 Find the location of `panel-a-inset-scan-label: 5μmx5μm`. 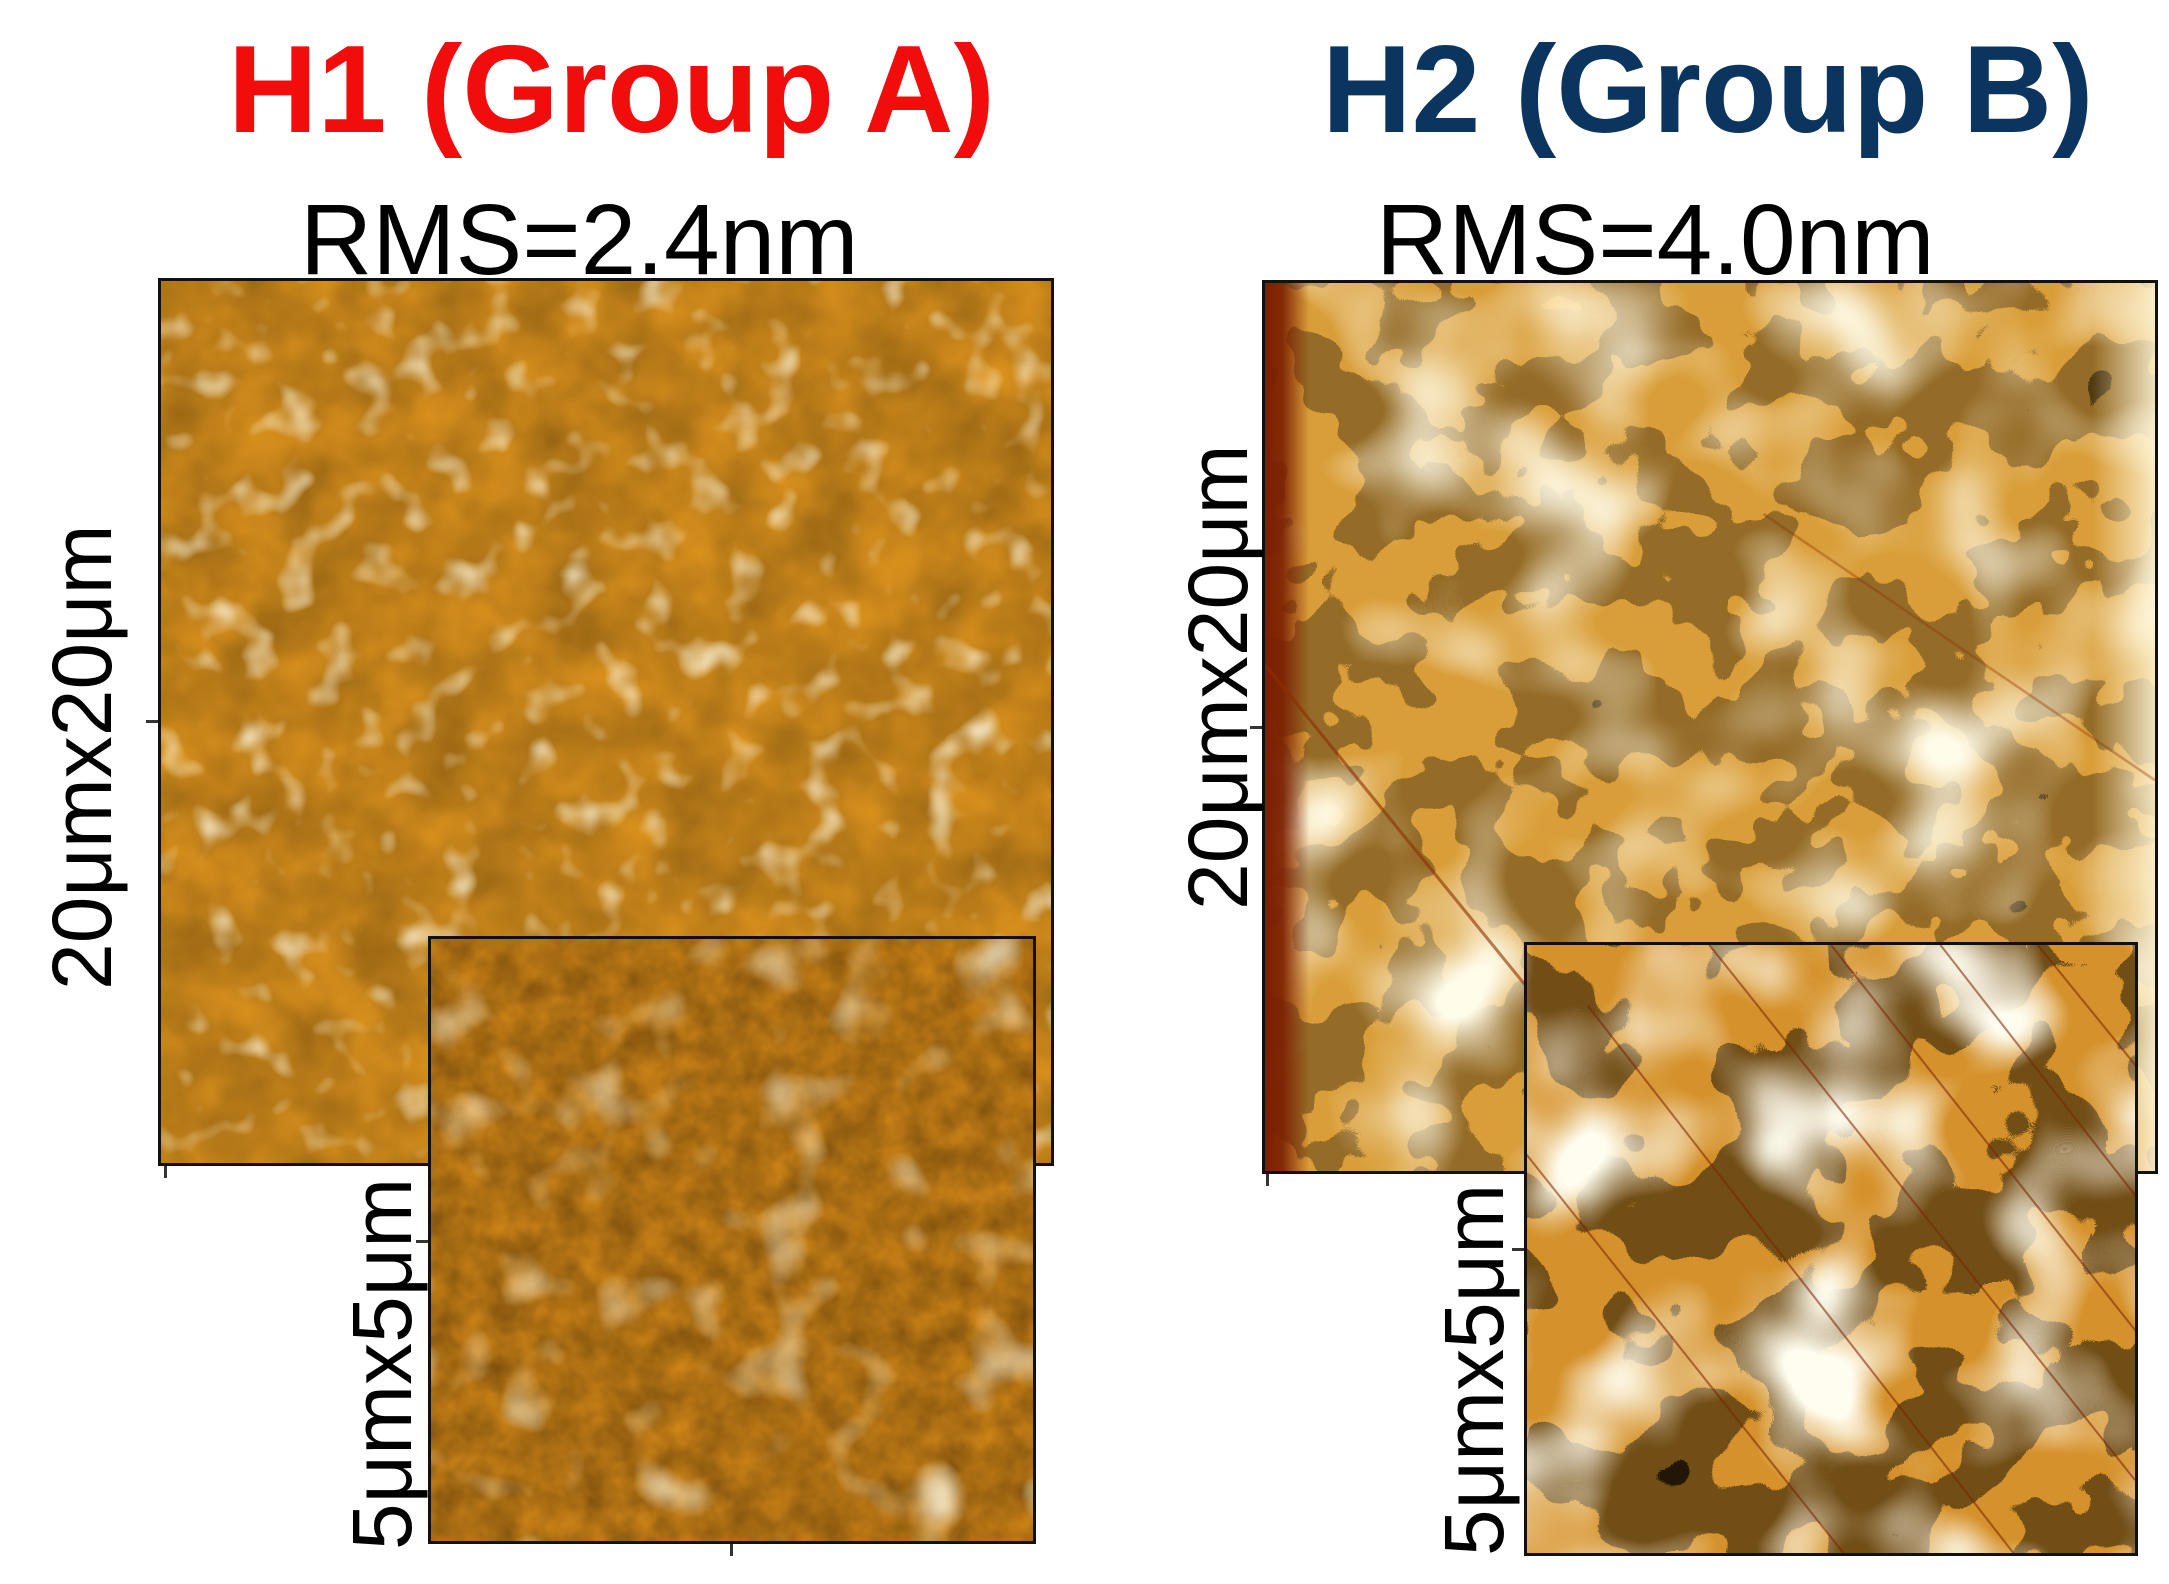

panel-a-inset-scan-label: 5μmx5μm is located at coordinates (382, 1363).